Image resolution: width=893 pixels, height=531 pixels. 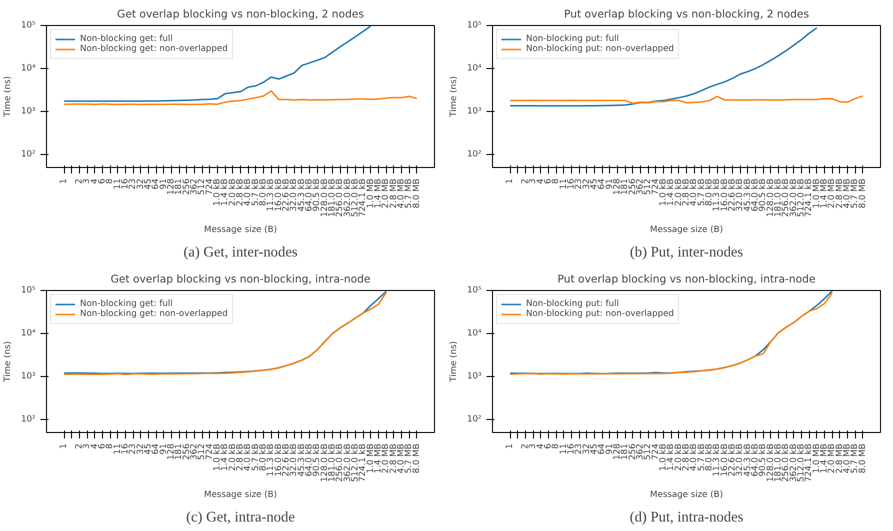 What do you see at coordinates (687, 279) in the screenshot?
I see `chart-title: Put overlap blocking vs non-blocking, intra-node` at bounding box center [687, 279].